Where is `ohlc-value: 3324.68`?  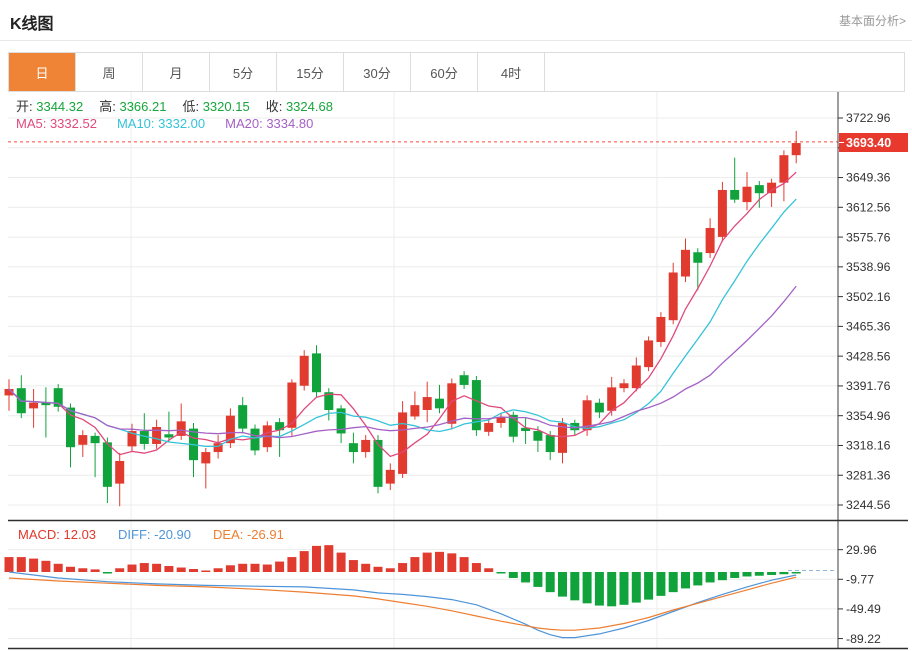
ohlc-value: 3324.68 is located at coordinates (307, 106).